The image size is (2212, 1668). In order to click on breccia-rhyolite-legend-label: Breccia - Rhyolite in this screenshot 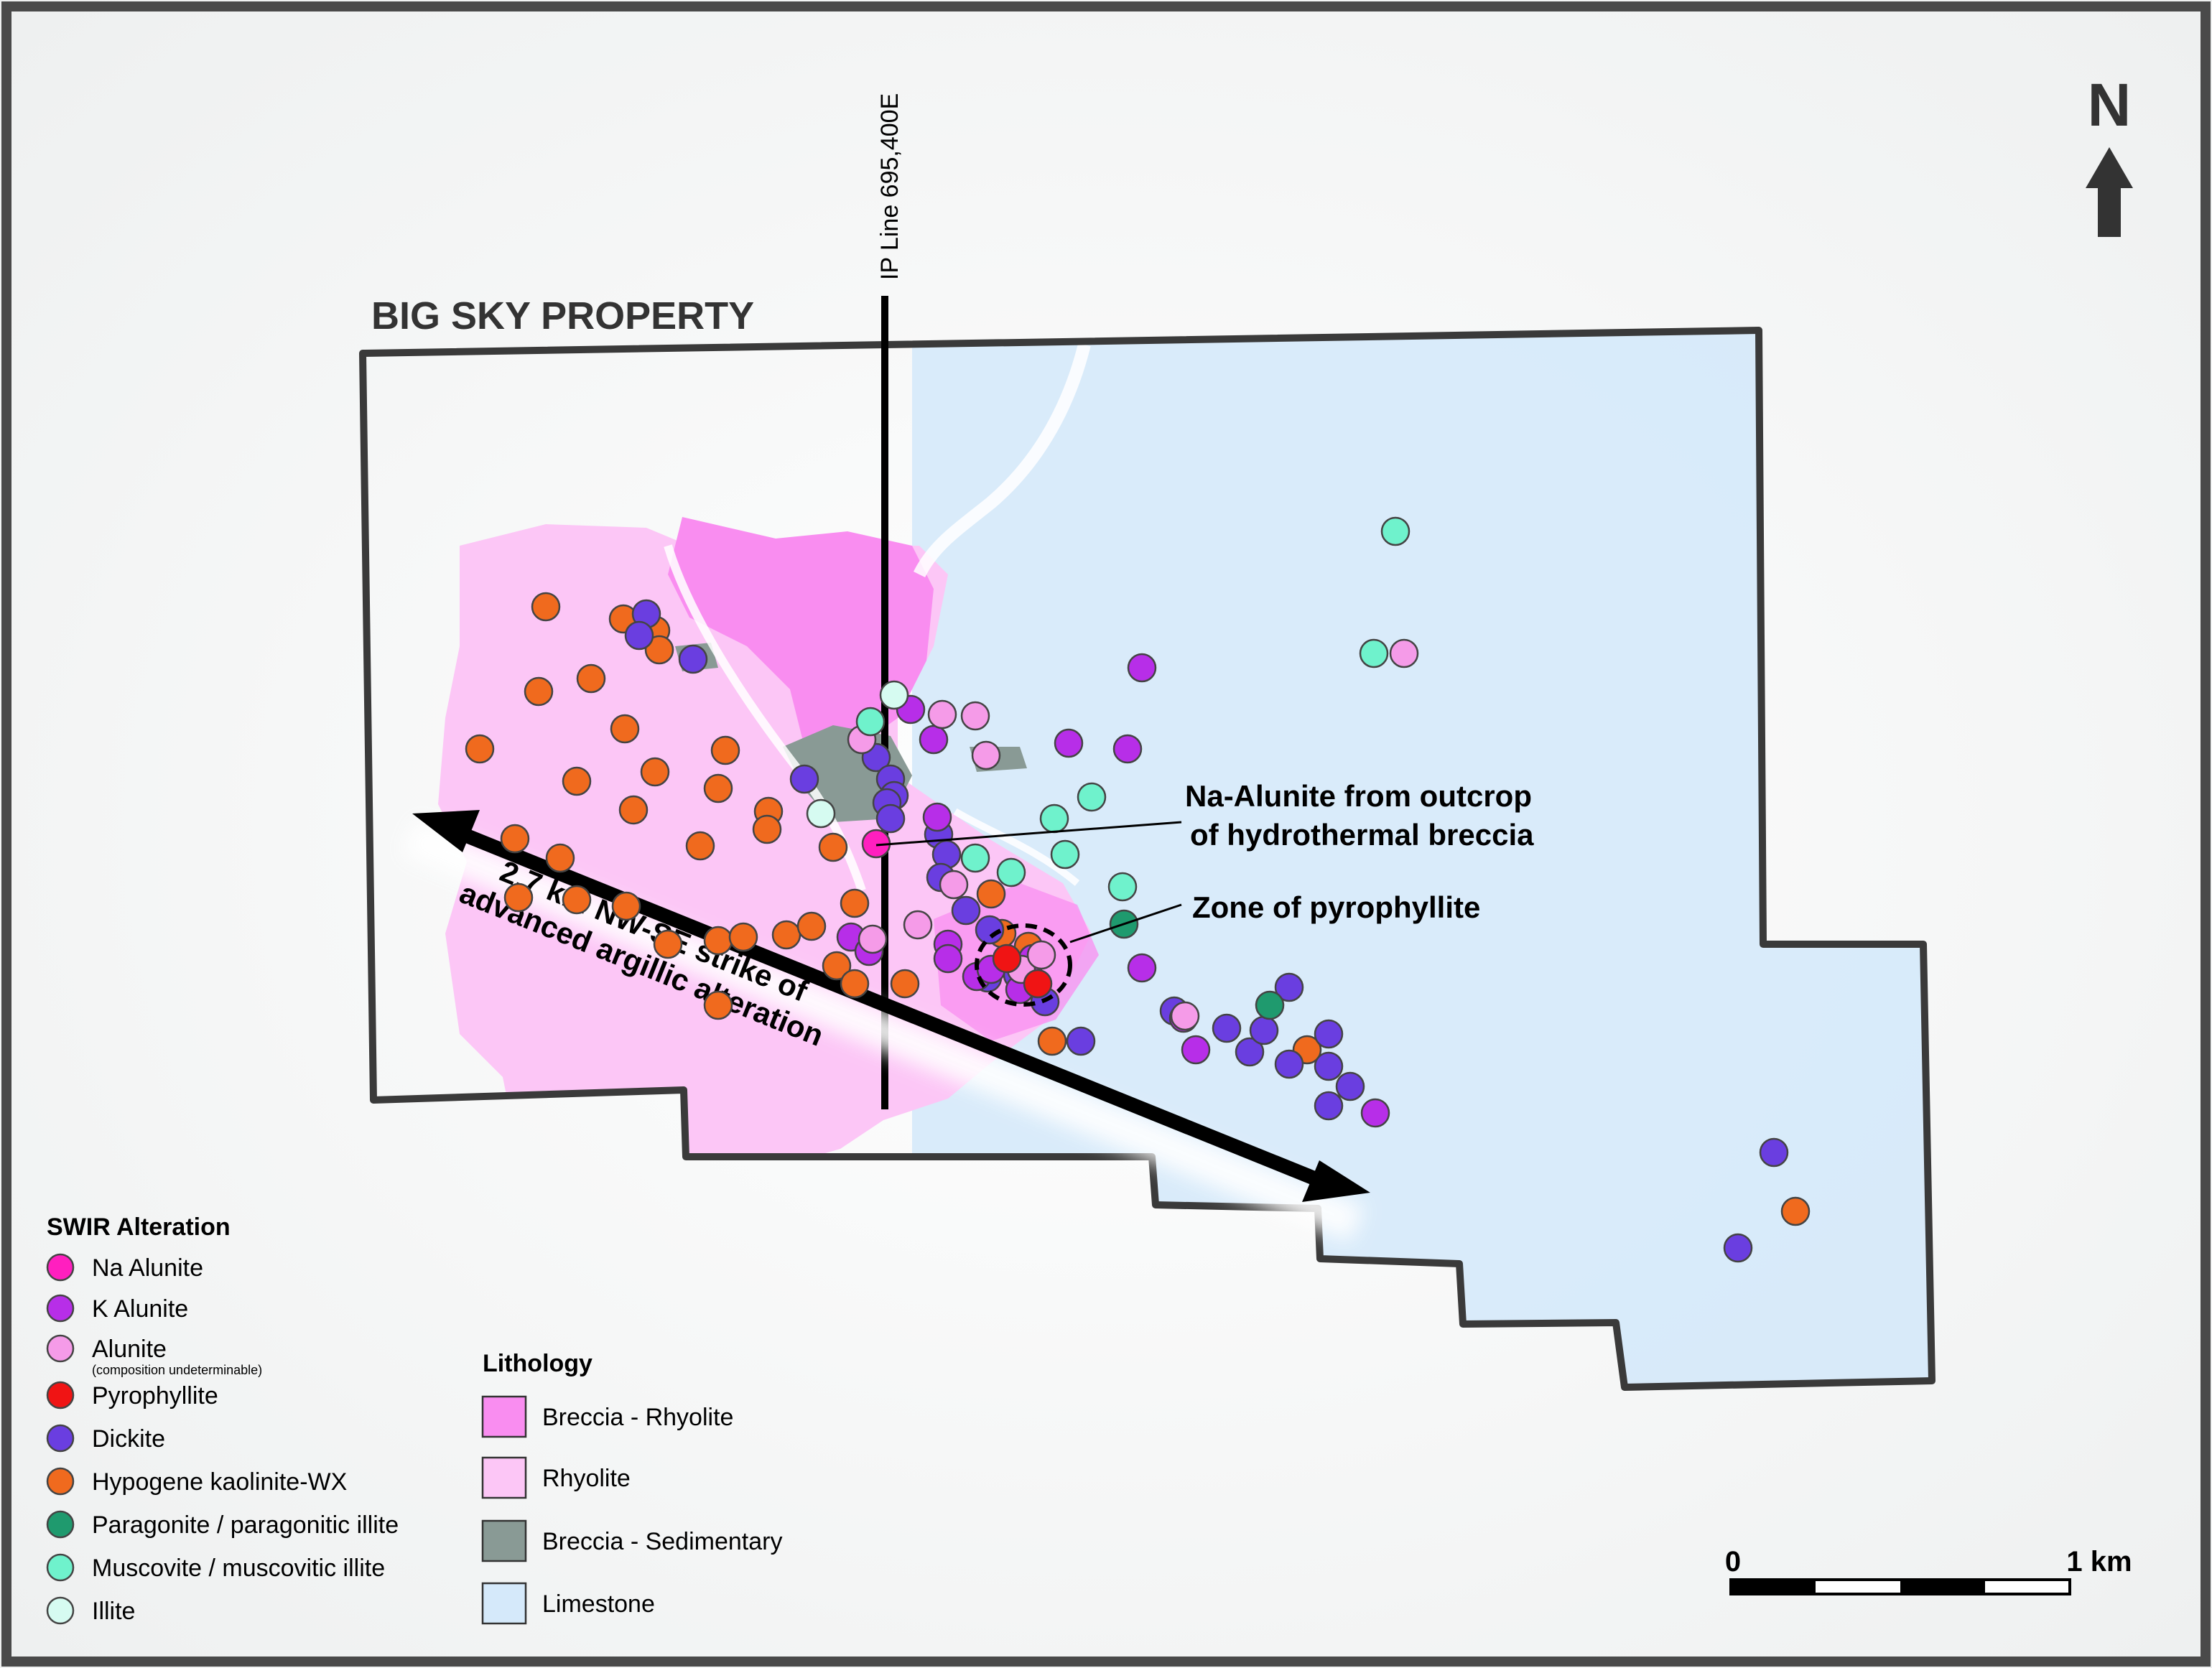, I will do `click(637, 1417)`.